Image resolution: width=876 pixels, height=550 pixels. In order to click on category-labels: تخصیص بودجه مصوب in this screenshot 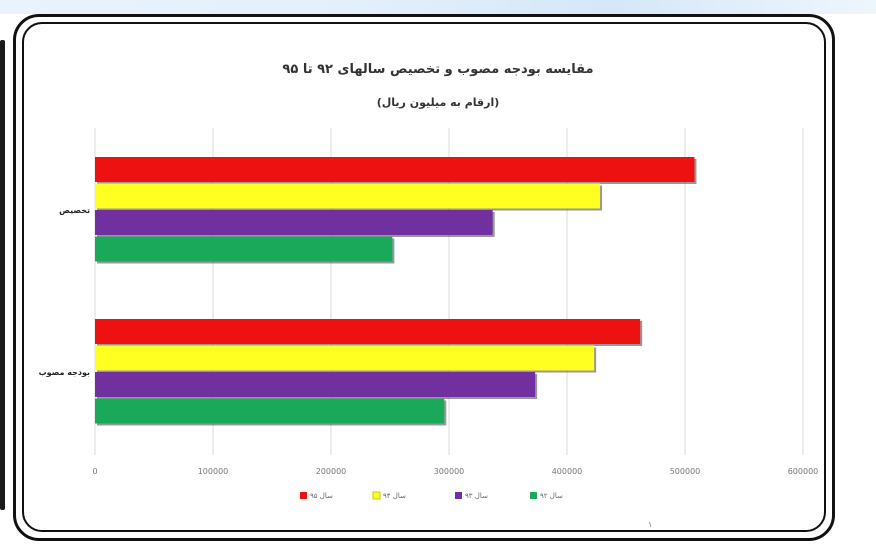, I will do `click(64, 291)`.